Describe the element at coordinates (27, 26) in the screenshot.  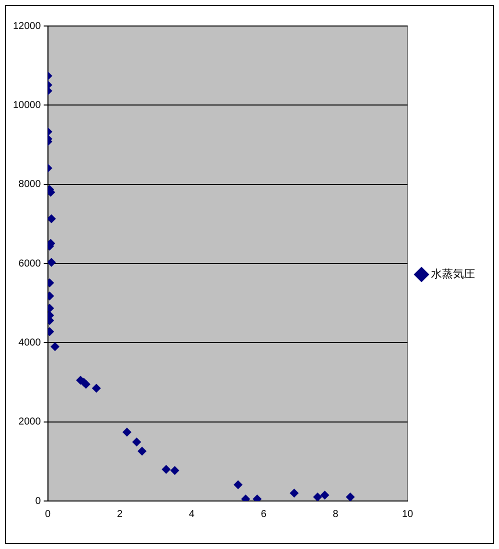
I see `y-tick-label: 12000` at that location.